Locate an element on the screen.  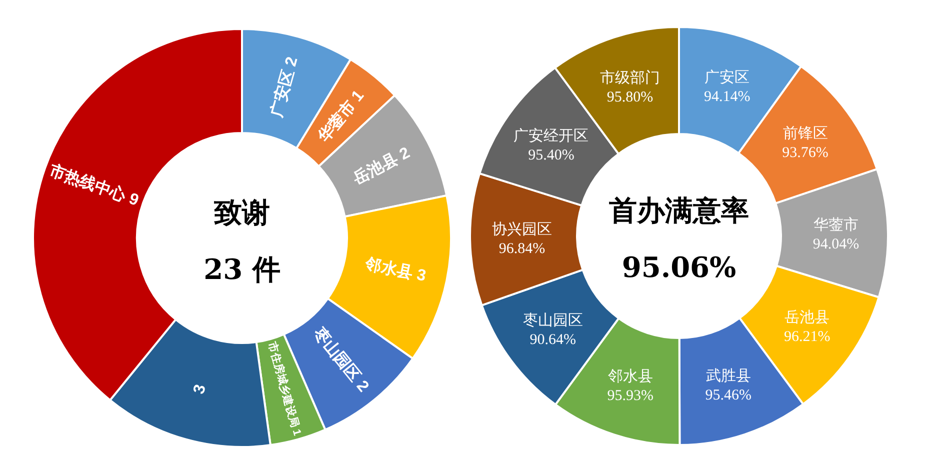
data-label: 94.04% is located at coordinates (836, 244).